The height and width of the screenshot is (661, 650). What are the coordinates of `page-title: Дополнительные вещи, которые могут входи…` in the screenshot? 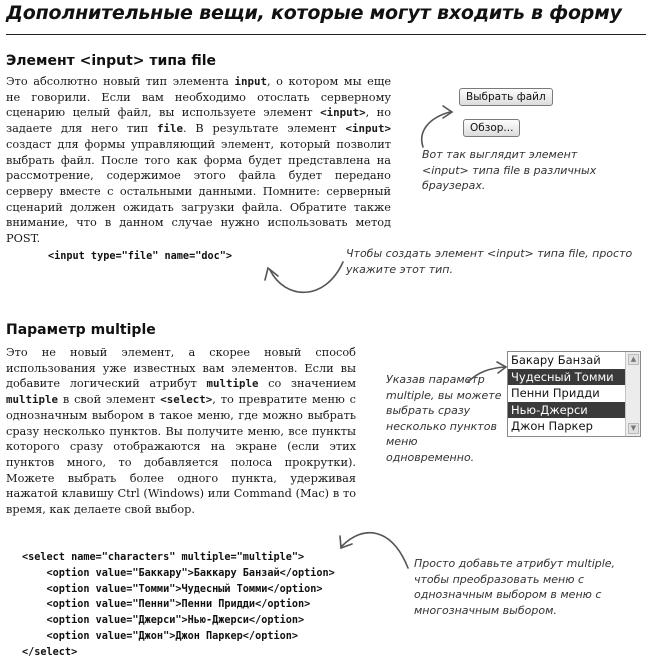 It's located at (314, 13).